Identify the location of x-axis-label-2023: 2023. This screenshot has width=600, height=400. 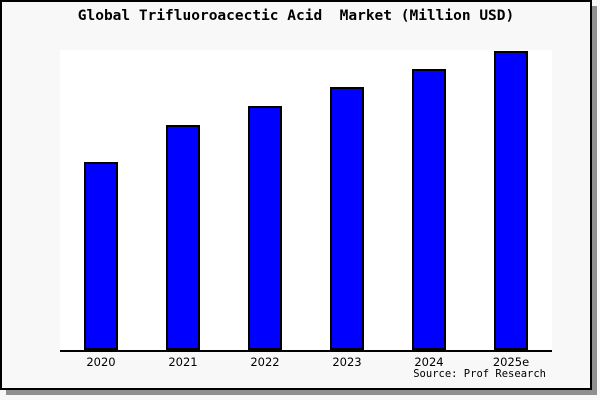
(347, 362).